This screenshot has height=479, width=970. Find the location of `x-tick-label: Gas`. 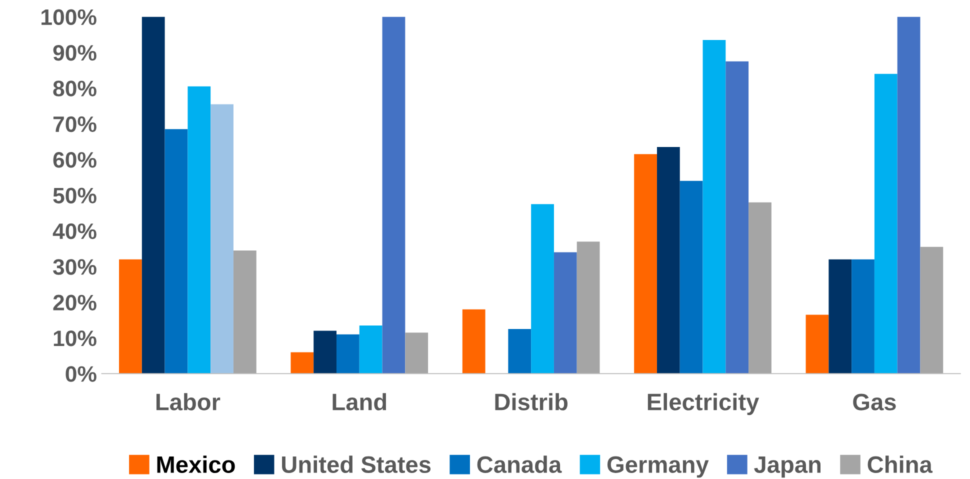

x-tick-label: Gas is located at coordinates (874, 402).